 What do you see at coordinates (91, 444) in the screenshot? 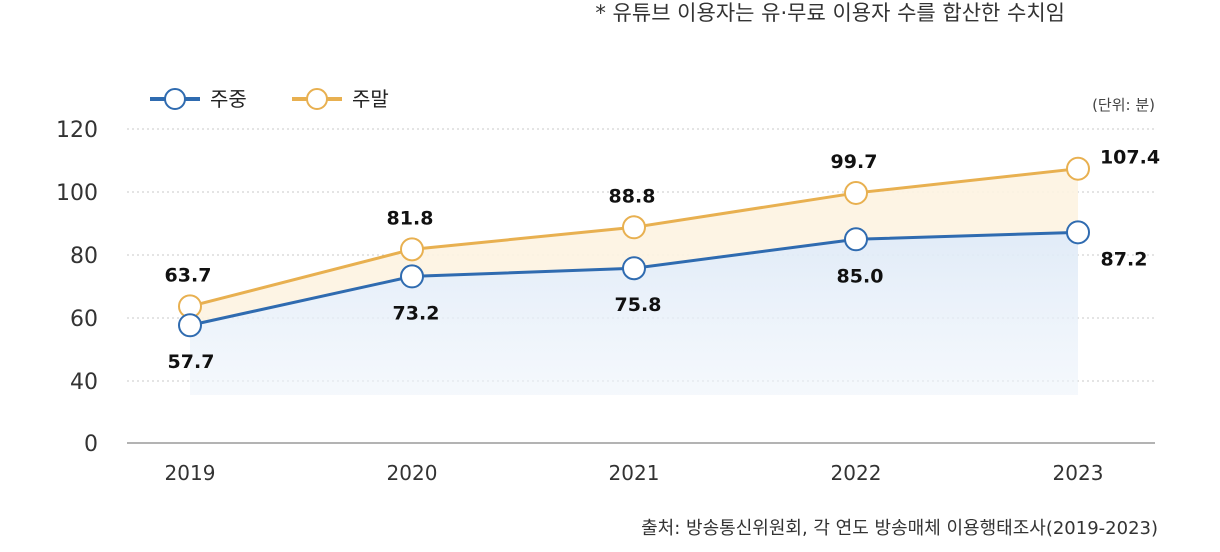
I see `y-tick-label: 0` at bounding box center [91, 444].